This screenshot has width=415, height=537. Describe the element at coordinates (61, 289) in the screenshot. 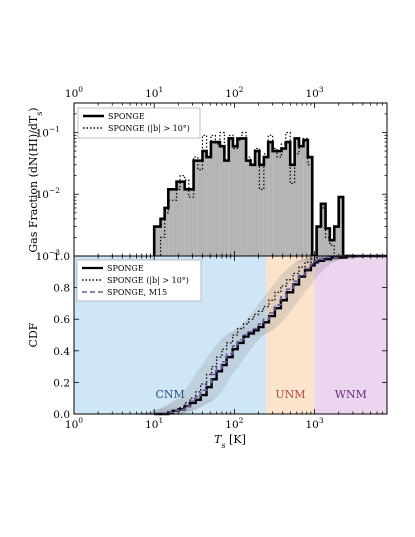

I see `y-tick-label: 0.8` at that location.